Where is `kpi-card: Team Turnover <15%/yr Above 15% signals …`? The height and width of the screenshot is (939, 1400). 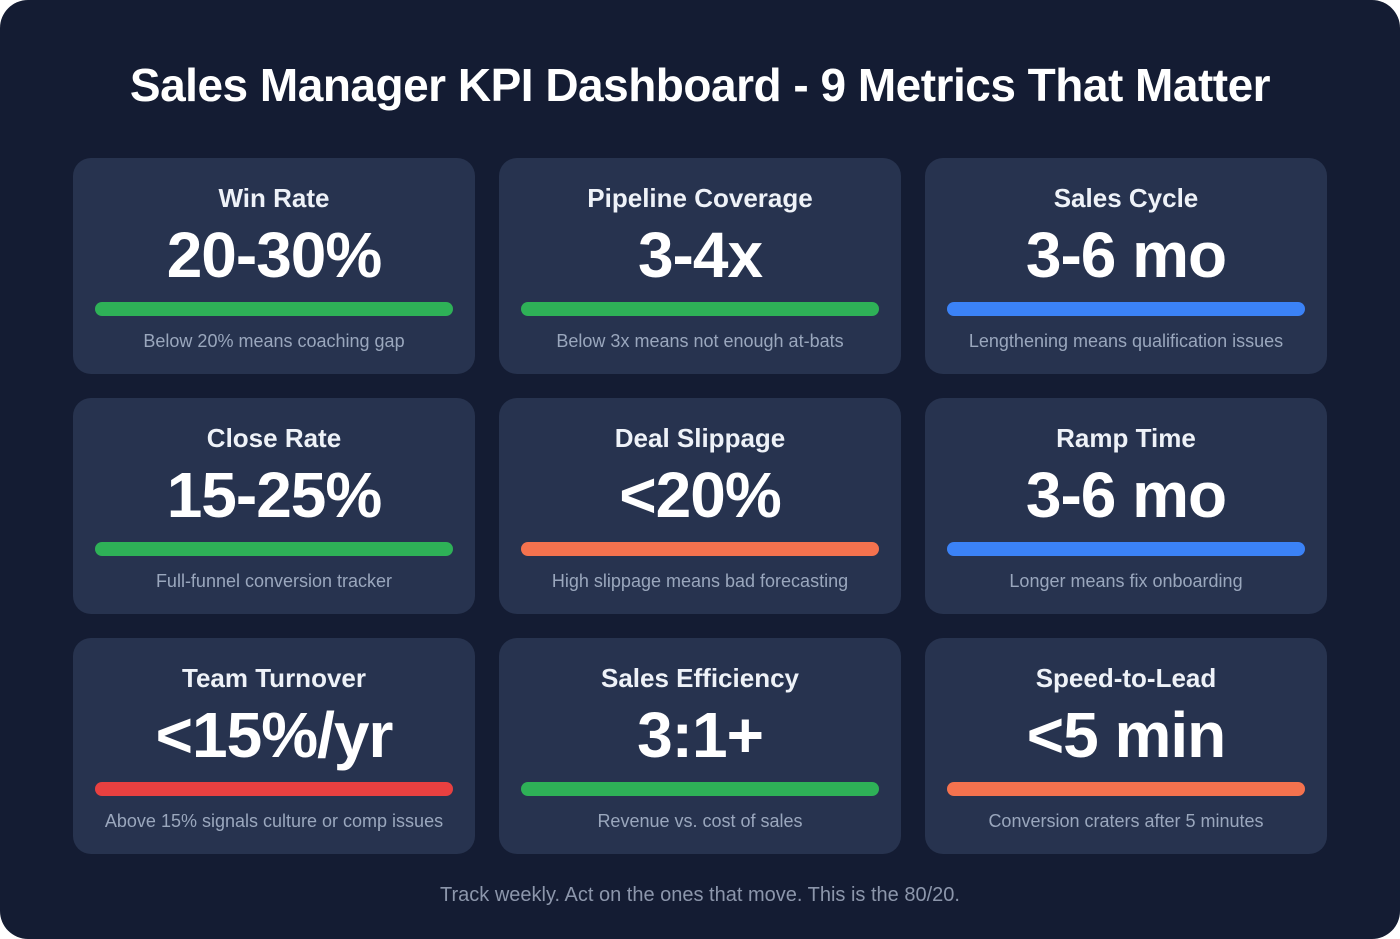 kpi-card: Team Turnover <15%/yr Above 15% signals … is located at coordinates (274, 746).